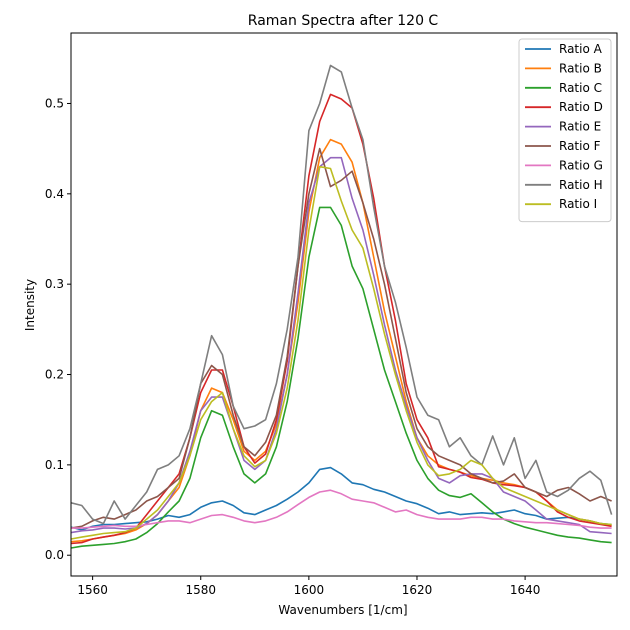 The width and height of the screenshot is (630, 630). What do you see at coordinates (54, 465) in the screenshot?
I see `y-tick-label: 0.1` at bounding box center [54, 465].